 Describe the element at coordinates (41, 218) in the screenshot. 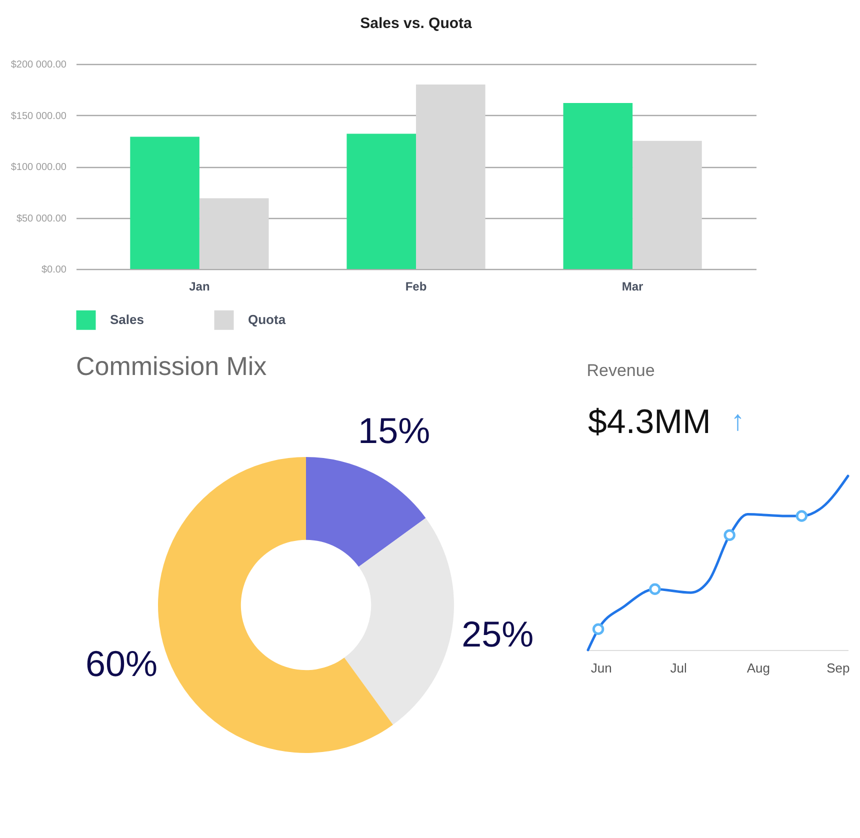

I see `y-tick-label: $50 000.00` at that location.